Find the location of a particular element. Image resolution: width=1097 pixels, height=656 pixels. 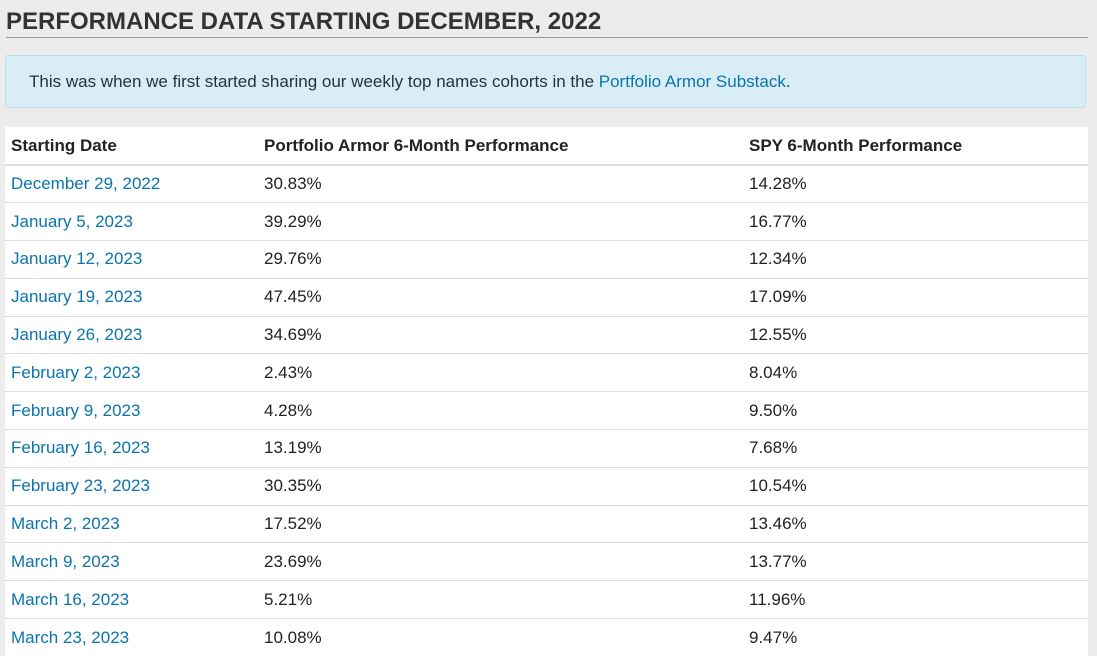

starting-date-cell: February 16, 2023 is located at coordinates (131, 448).